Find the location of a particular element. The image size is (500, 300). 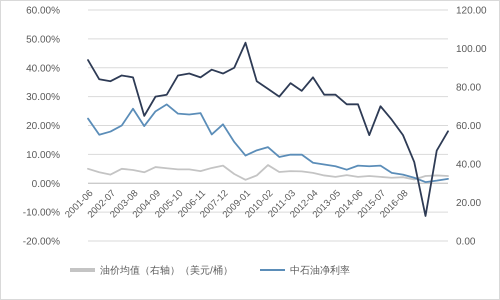

legend-label: 油价均值（右轴）（美元/桶） is located at coordinates (166, 270).